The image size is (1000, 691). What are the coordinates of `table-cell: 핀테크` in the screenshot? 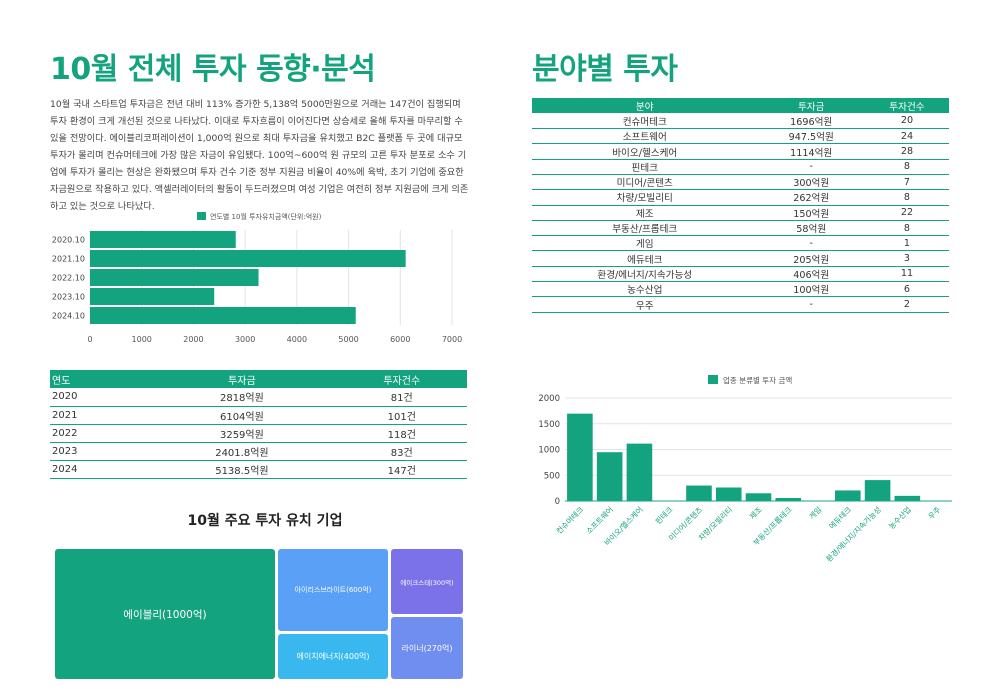 It's located at (645, 166).